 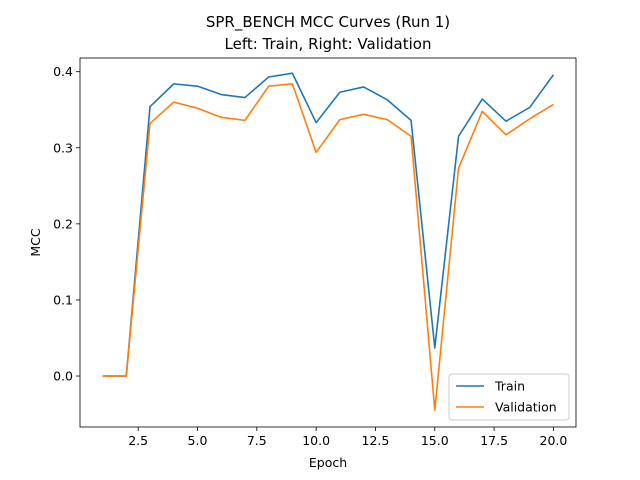 What do you see at coordinates (63, 71) in the screenshot?
I see `y-tick-label: 0.4` at bounding box center [63, 71].